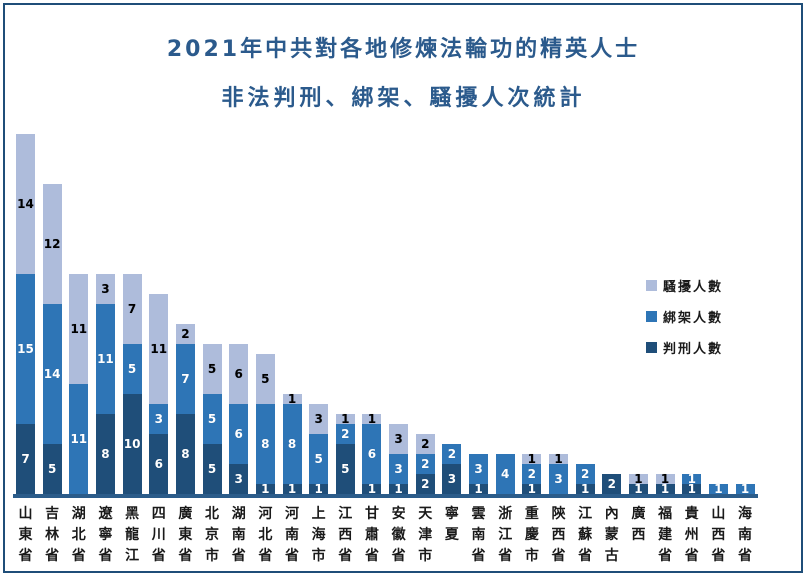  What do you see at coordinates (159, 394) in the screenshot?
I see `stacked-bar: 6 3 11` at bounding box center [159, 394].